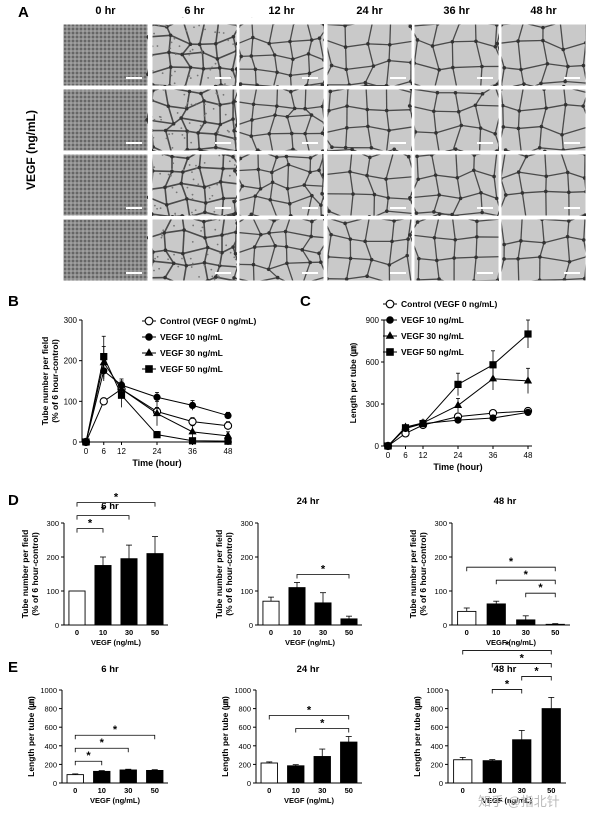 This screenshot has height=824, width=600. What do you see at coordinates (191, 369) in the screenshot?
I see `legend-entry: VEGF 50 ng/mL` at bounding box center [191, 369].